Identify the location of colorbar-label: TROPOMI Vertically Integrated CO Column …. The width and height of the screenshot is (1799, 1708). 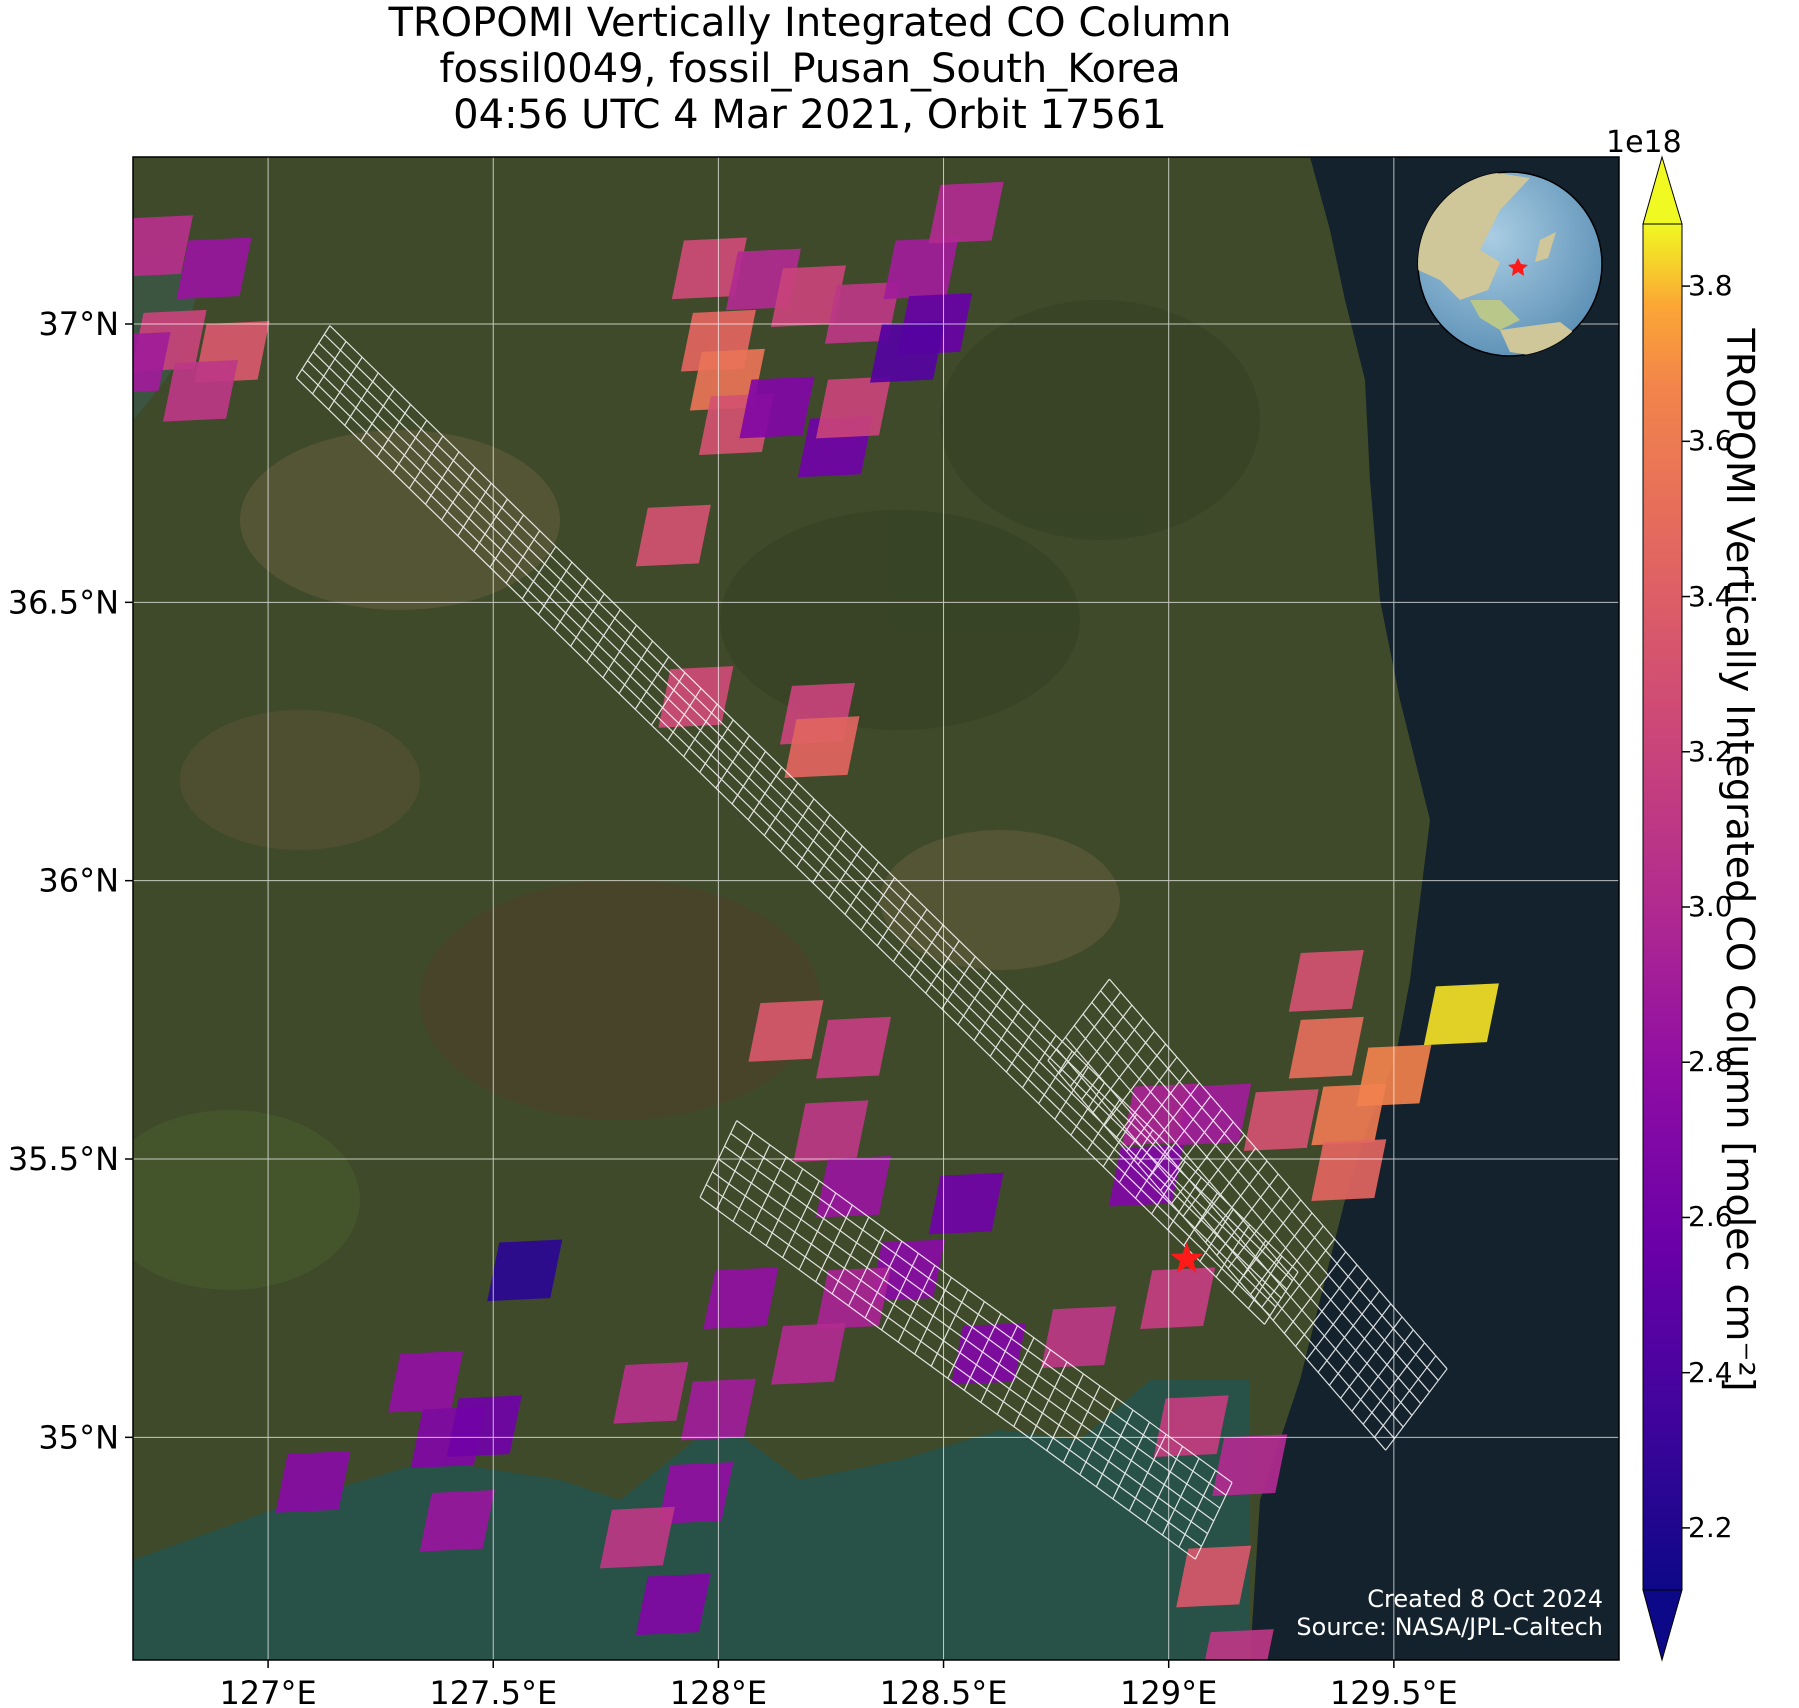
(1740, 860).